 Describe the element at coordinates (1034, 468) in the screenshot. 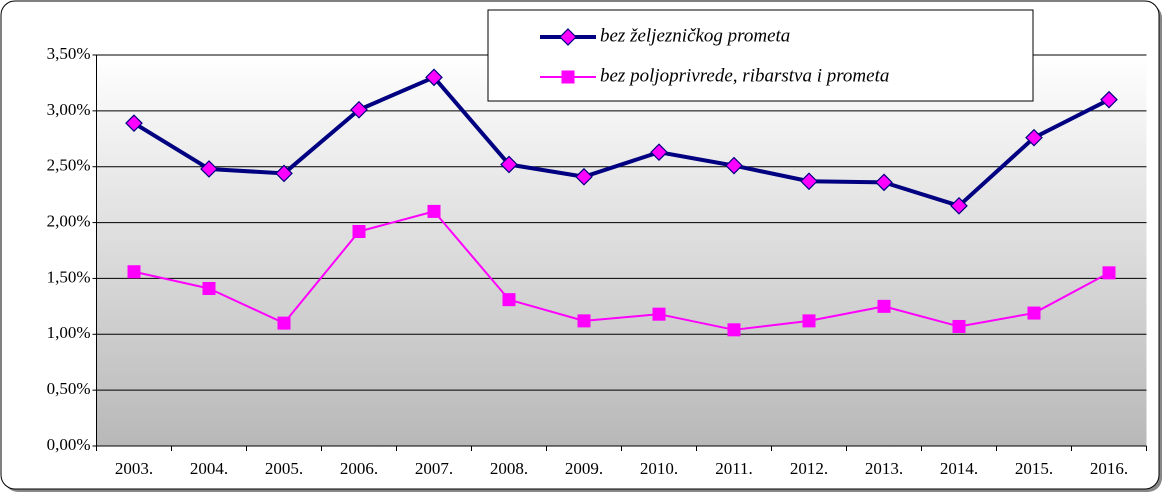

I see `x-tick-label: 2015.` at that location.